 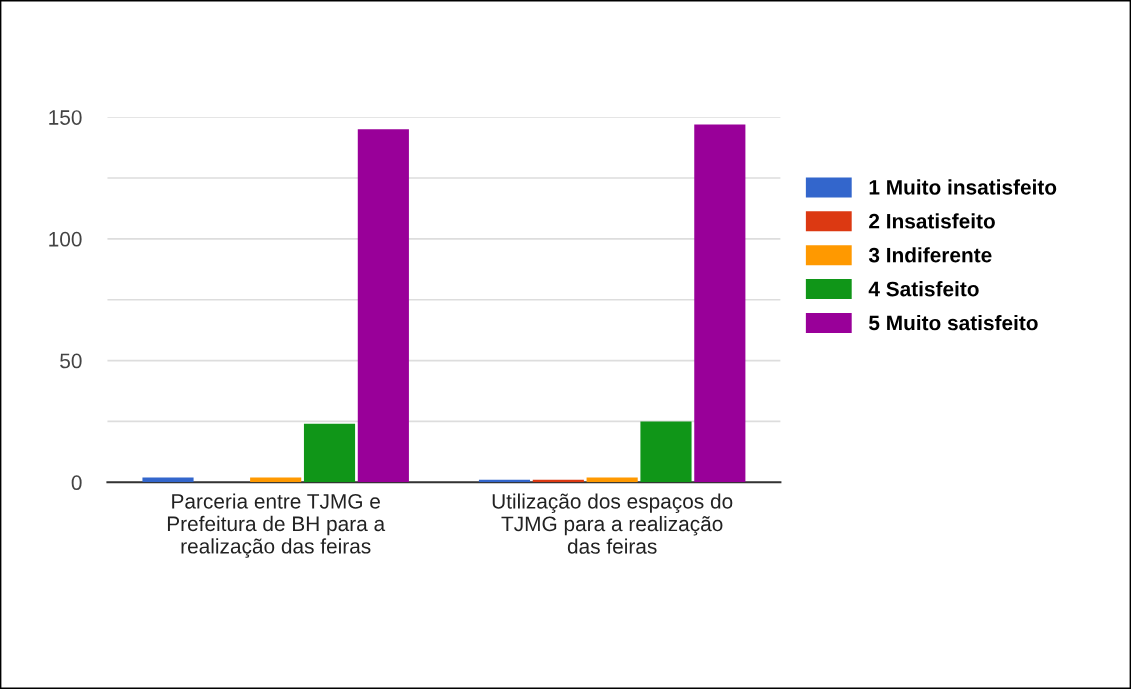 What do you see at coordinates (953, 322) in the screenshot?
I see `legend-label: 5 Muito satisfeito` at bounding box center [953, 322].